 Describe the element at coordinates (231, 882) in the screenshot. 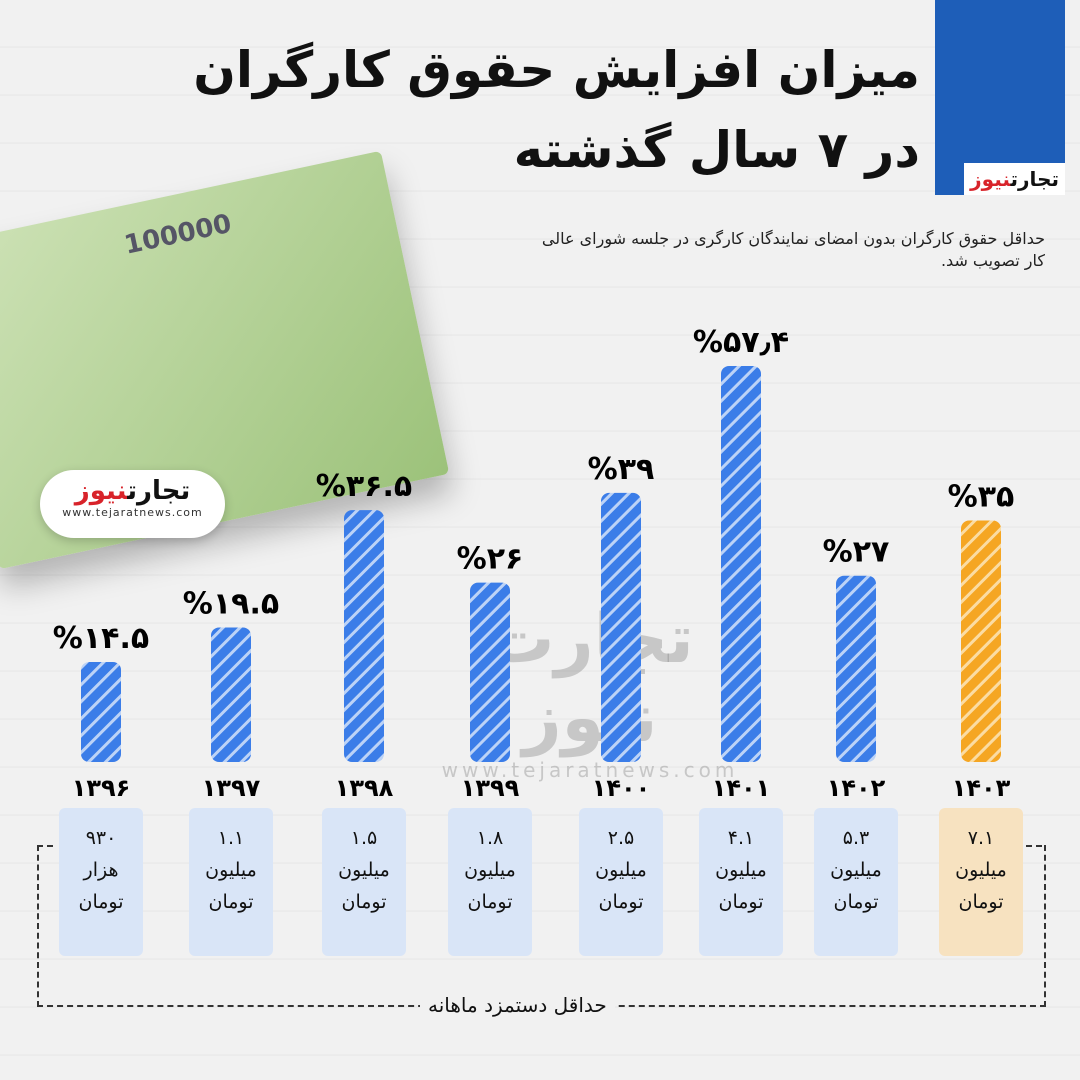

I see `wage-box: ۱.۱ میلیون تومان` at that location.